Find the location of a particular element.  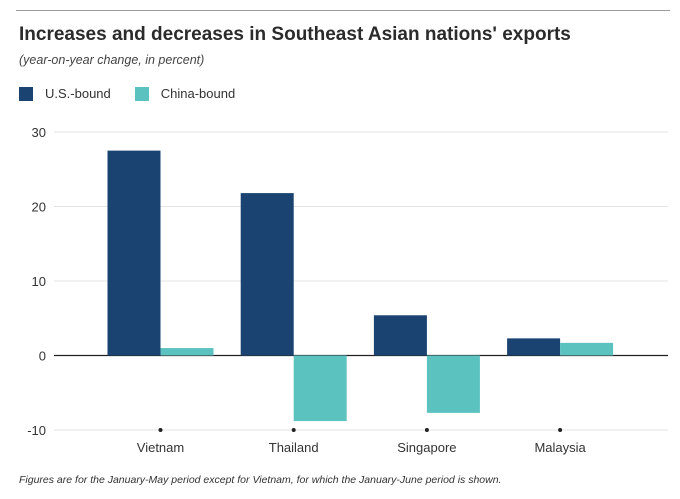

y-tick-label: 20 is located at coordinates (39, 207).